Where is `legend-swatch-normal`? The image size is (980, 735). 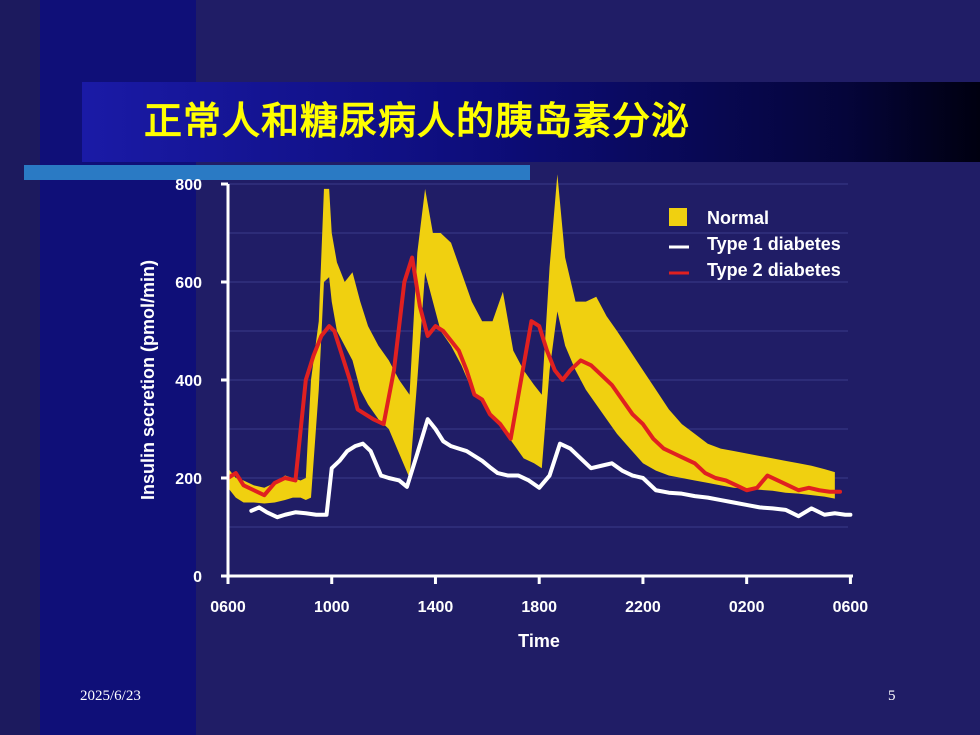
legend-swatch-normal is located at coordinates (678, 217).